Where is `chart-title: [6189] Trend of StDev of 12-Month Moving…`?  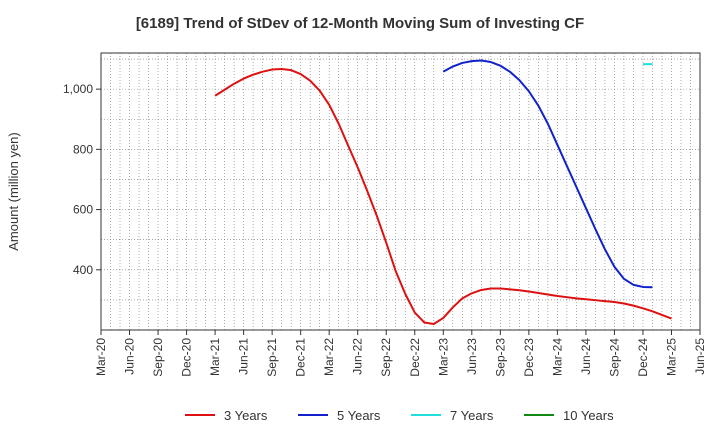 chart-title: [6189] Trend of StDev of 12-Month Moving… is located at coordinates (360, 23).